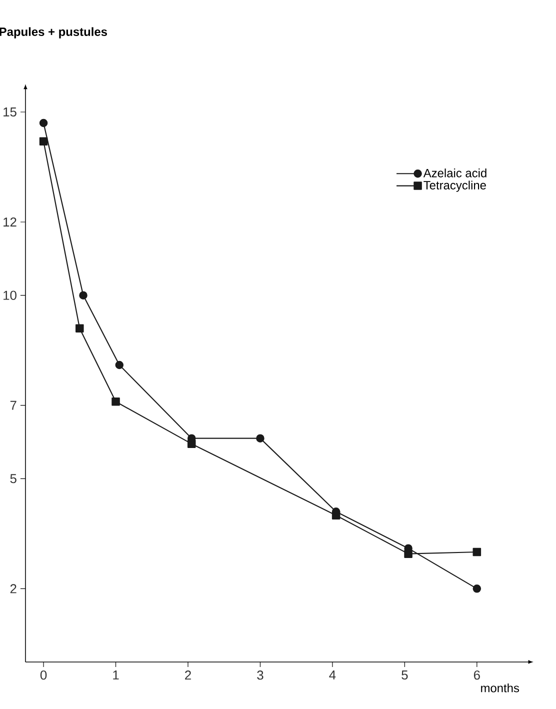  I want to click on x-axis-title: months, so click(500, 688).